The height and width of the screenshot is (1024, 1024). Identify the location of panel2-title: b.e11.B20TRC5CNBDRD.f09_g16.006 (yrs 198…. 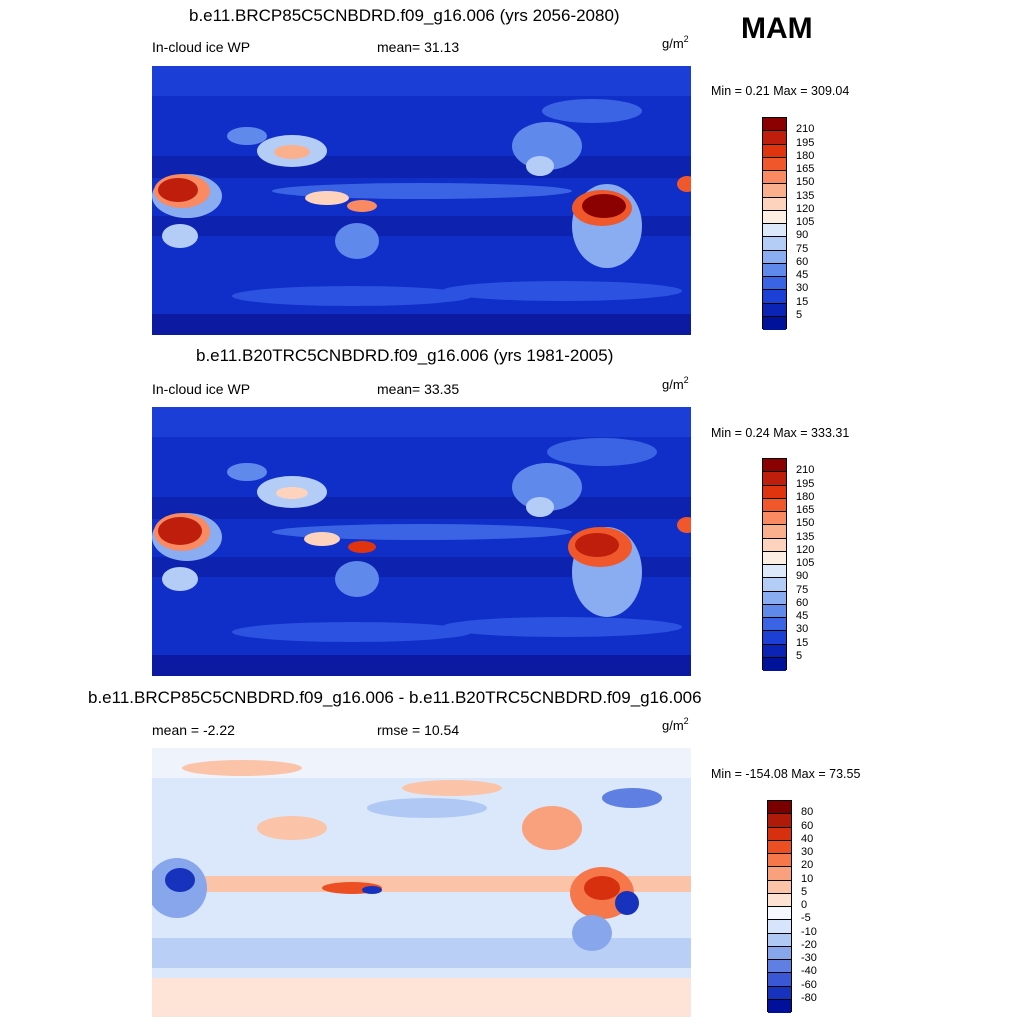
(405, 355).